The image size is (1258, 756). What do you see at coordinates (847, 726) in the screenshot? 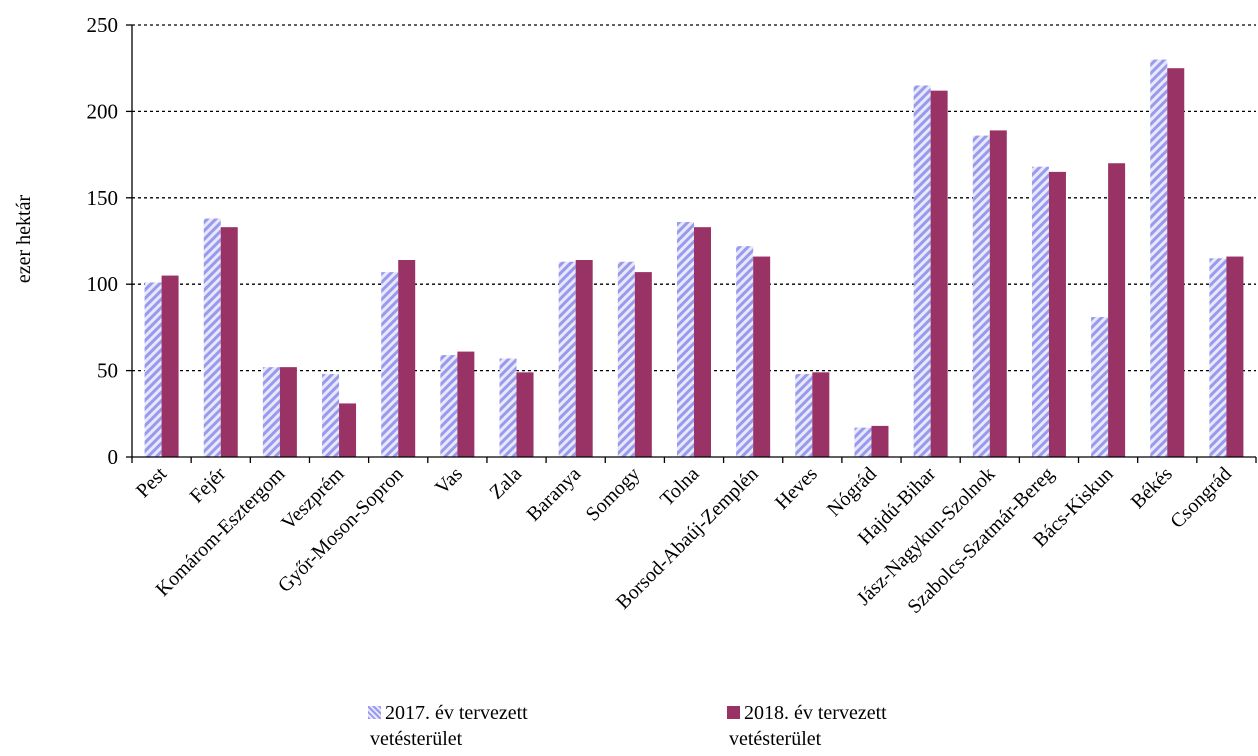
I see `legend-item-2018: 2018. év tervezett vetésterület` at bounding box center [847, 726].